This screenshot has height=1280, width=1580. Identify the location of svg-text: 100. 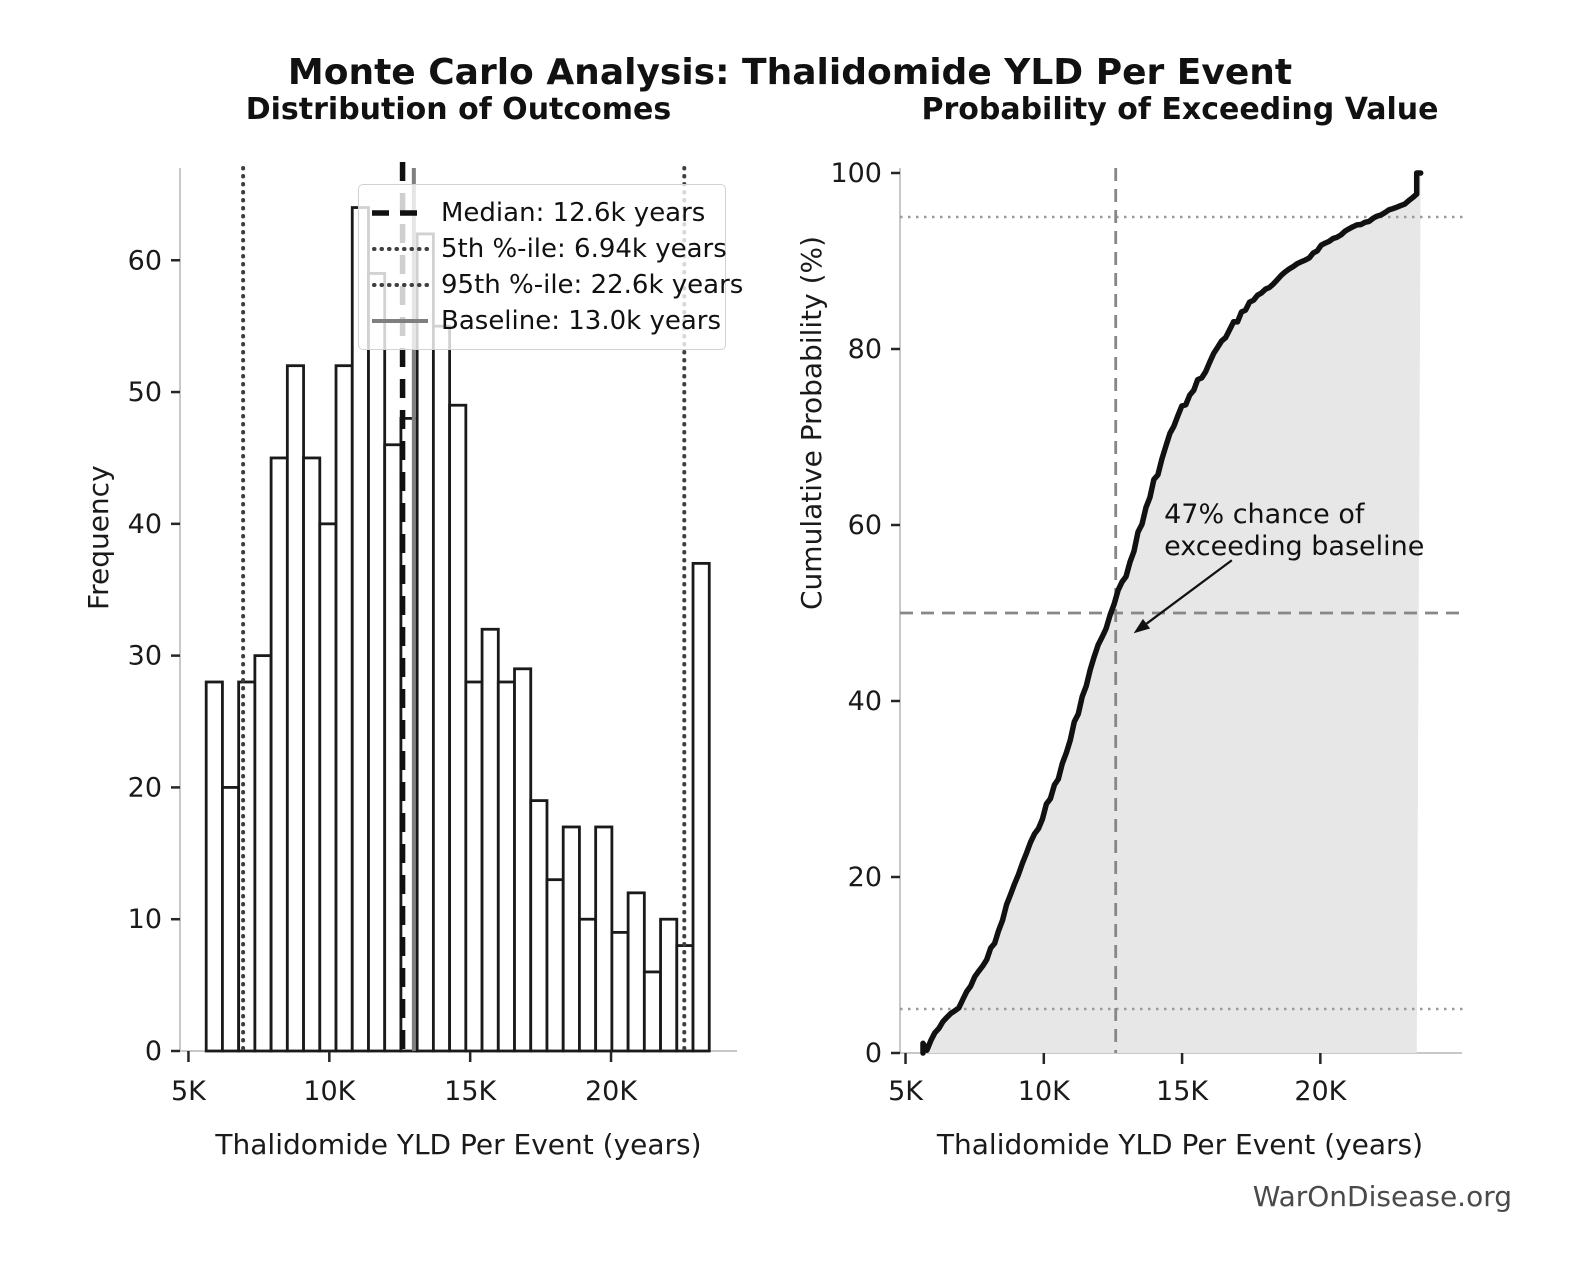
(856, 173).